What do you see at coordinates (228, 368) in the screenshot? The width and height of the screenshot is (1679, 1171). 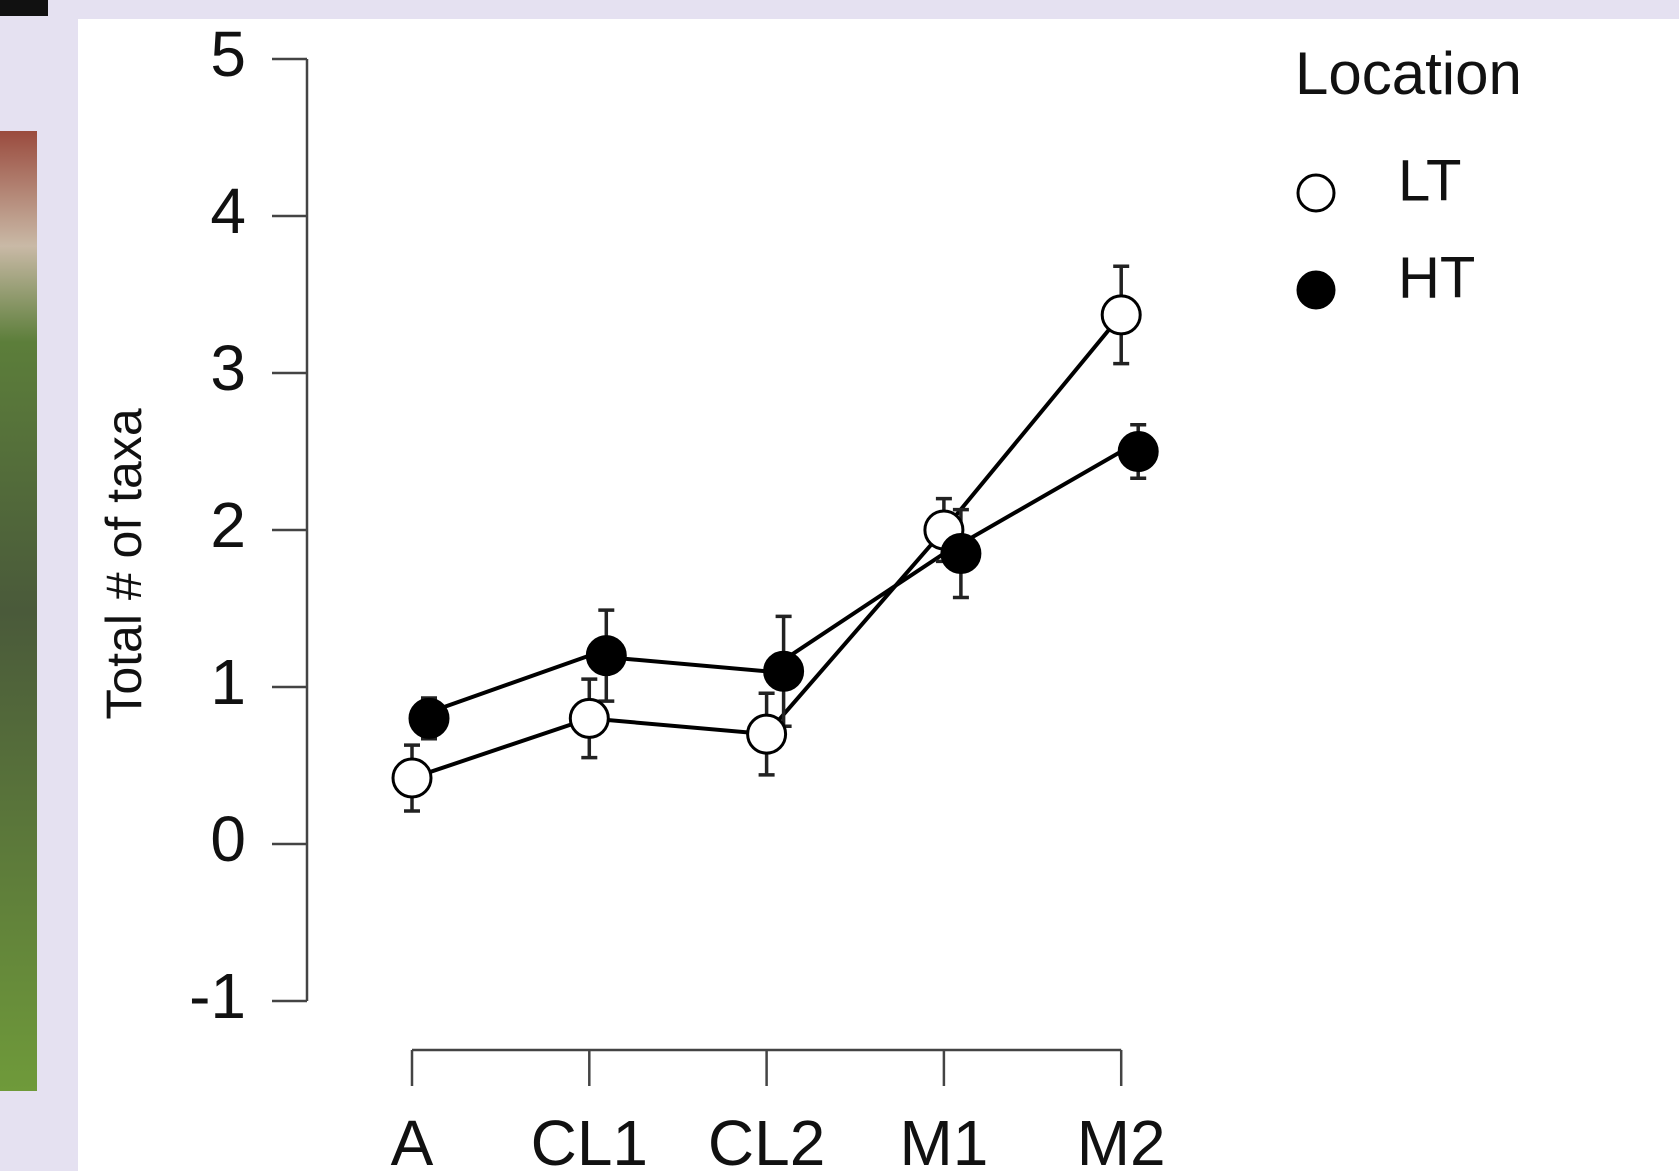 I see `y-tick-label: 3` at bounding box center [228, 368].